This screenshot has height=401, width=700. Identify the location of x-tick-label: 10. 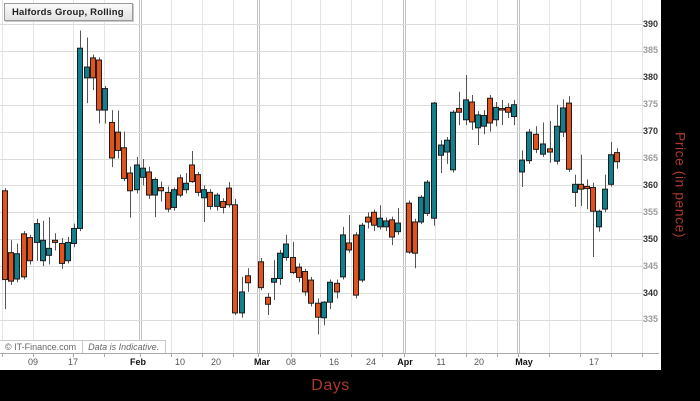
(179, 362).